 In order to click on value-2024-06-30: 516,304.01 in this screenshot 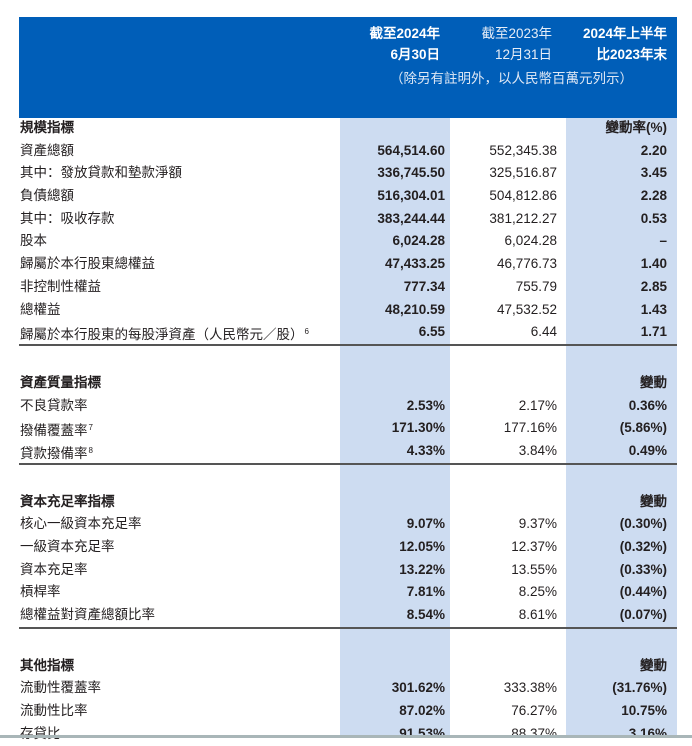, I will do `click(411, 196)`.